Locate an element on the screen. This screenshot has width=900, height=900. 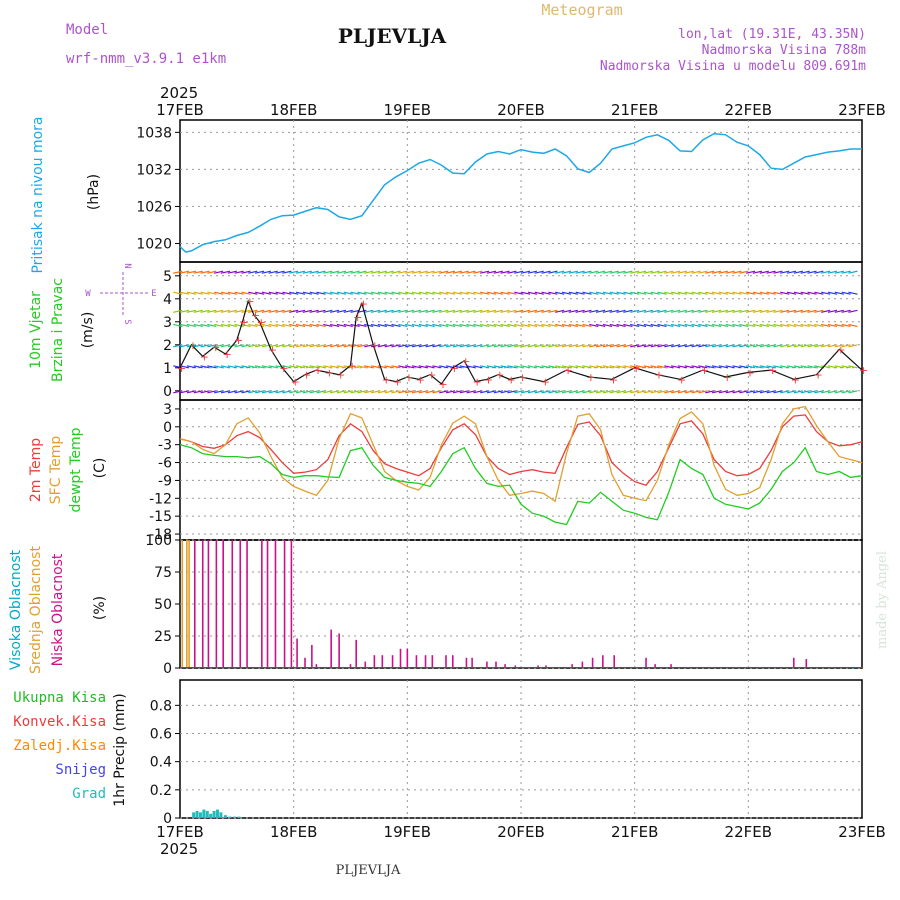
temperature-panel-frame is located at coordinates (521, 470).